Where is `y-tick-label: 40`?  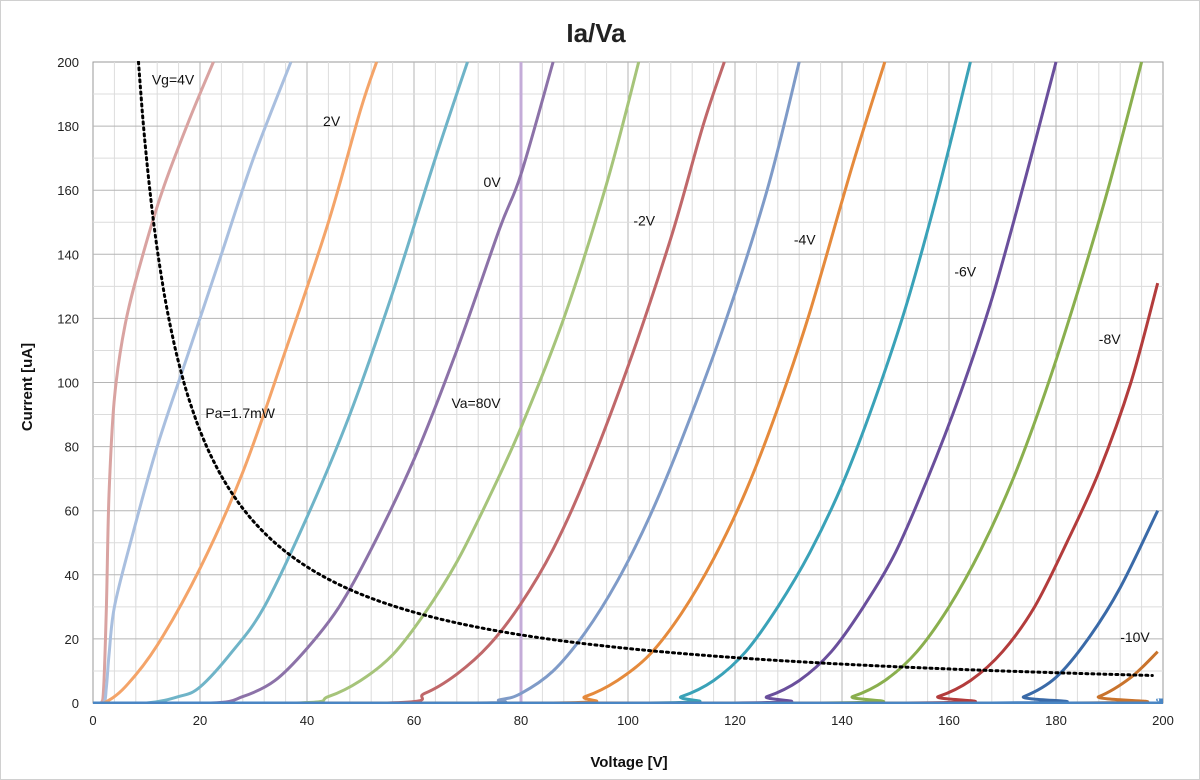 y-tick-label: 40 is located at coordinates (72, 575).